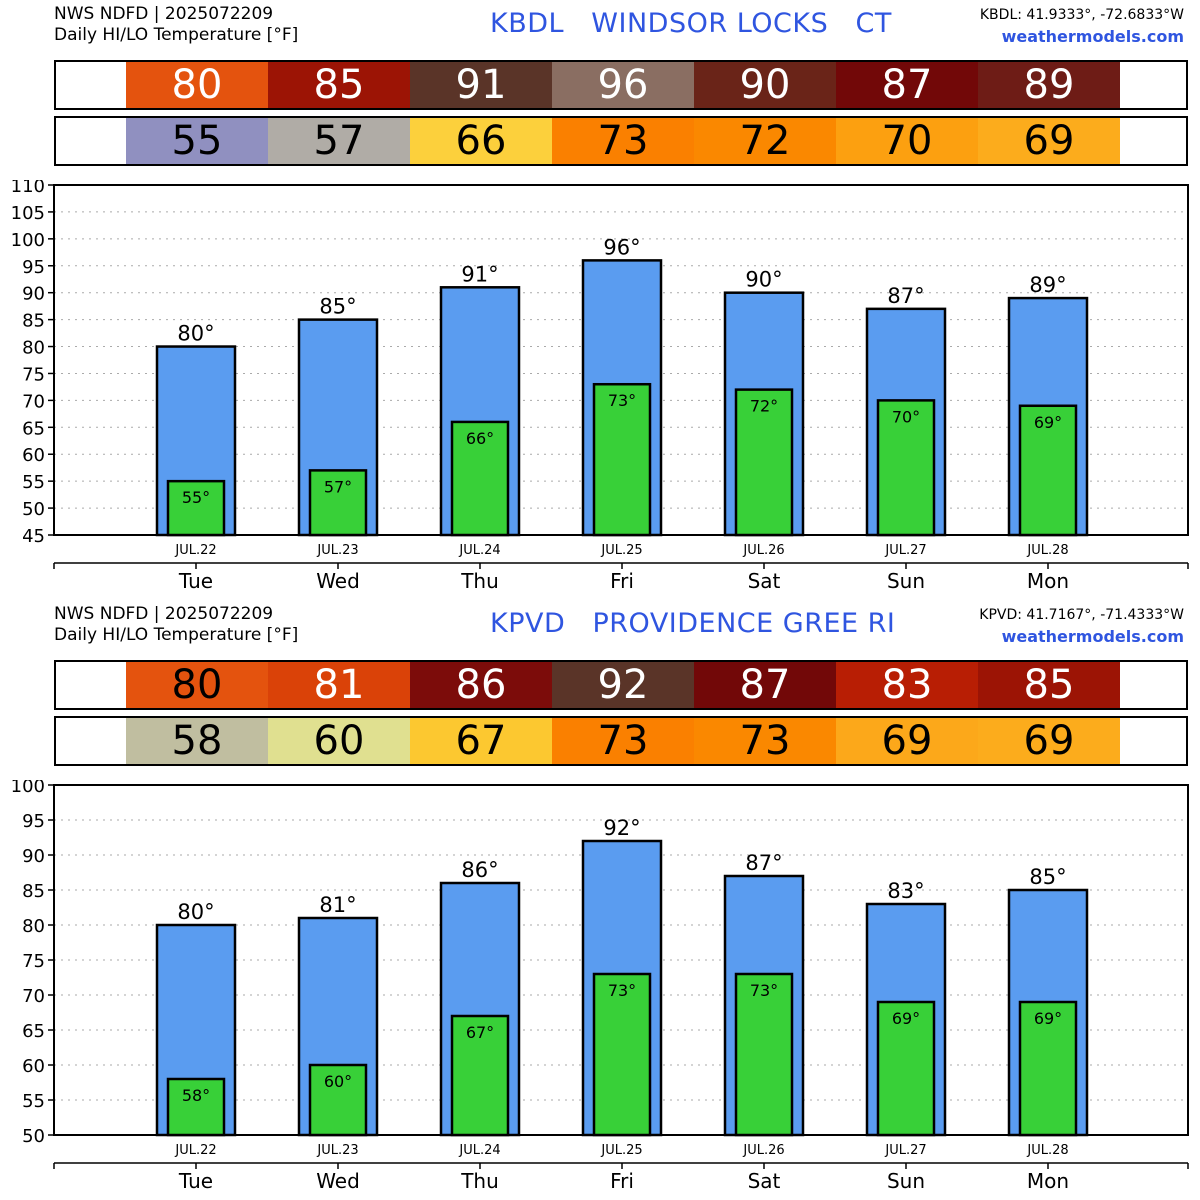 This screenshot has width=1200, height=1200. Describe the element at coordinates (905, 891) in the screenshot. I see `high-temp-label: 83°` at that location.